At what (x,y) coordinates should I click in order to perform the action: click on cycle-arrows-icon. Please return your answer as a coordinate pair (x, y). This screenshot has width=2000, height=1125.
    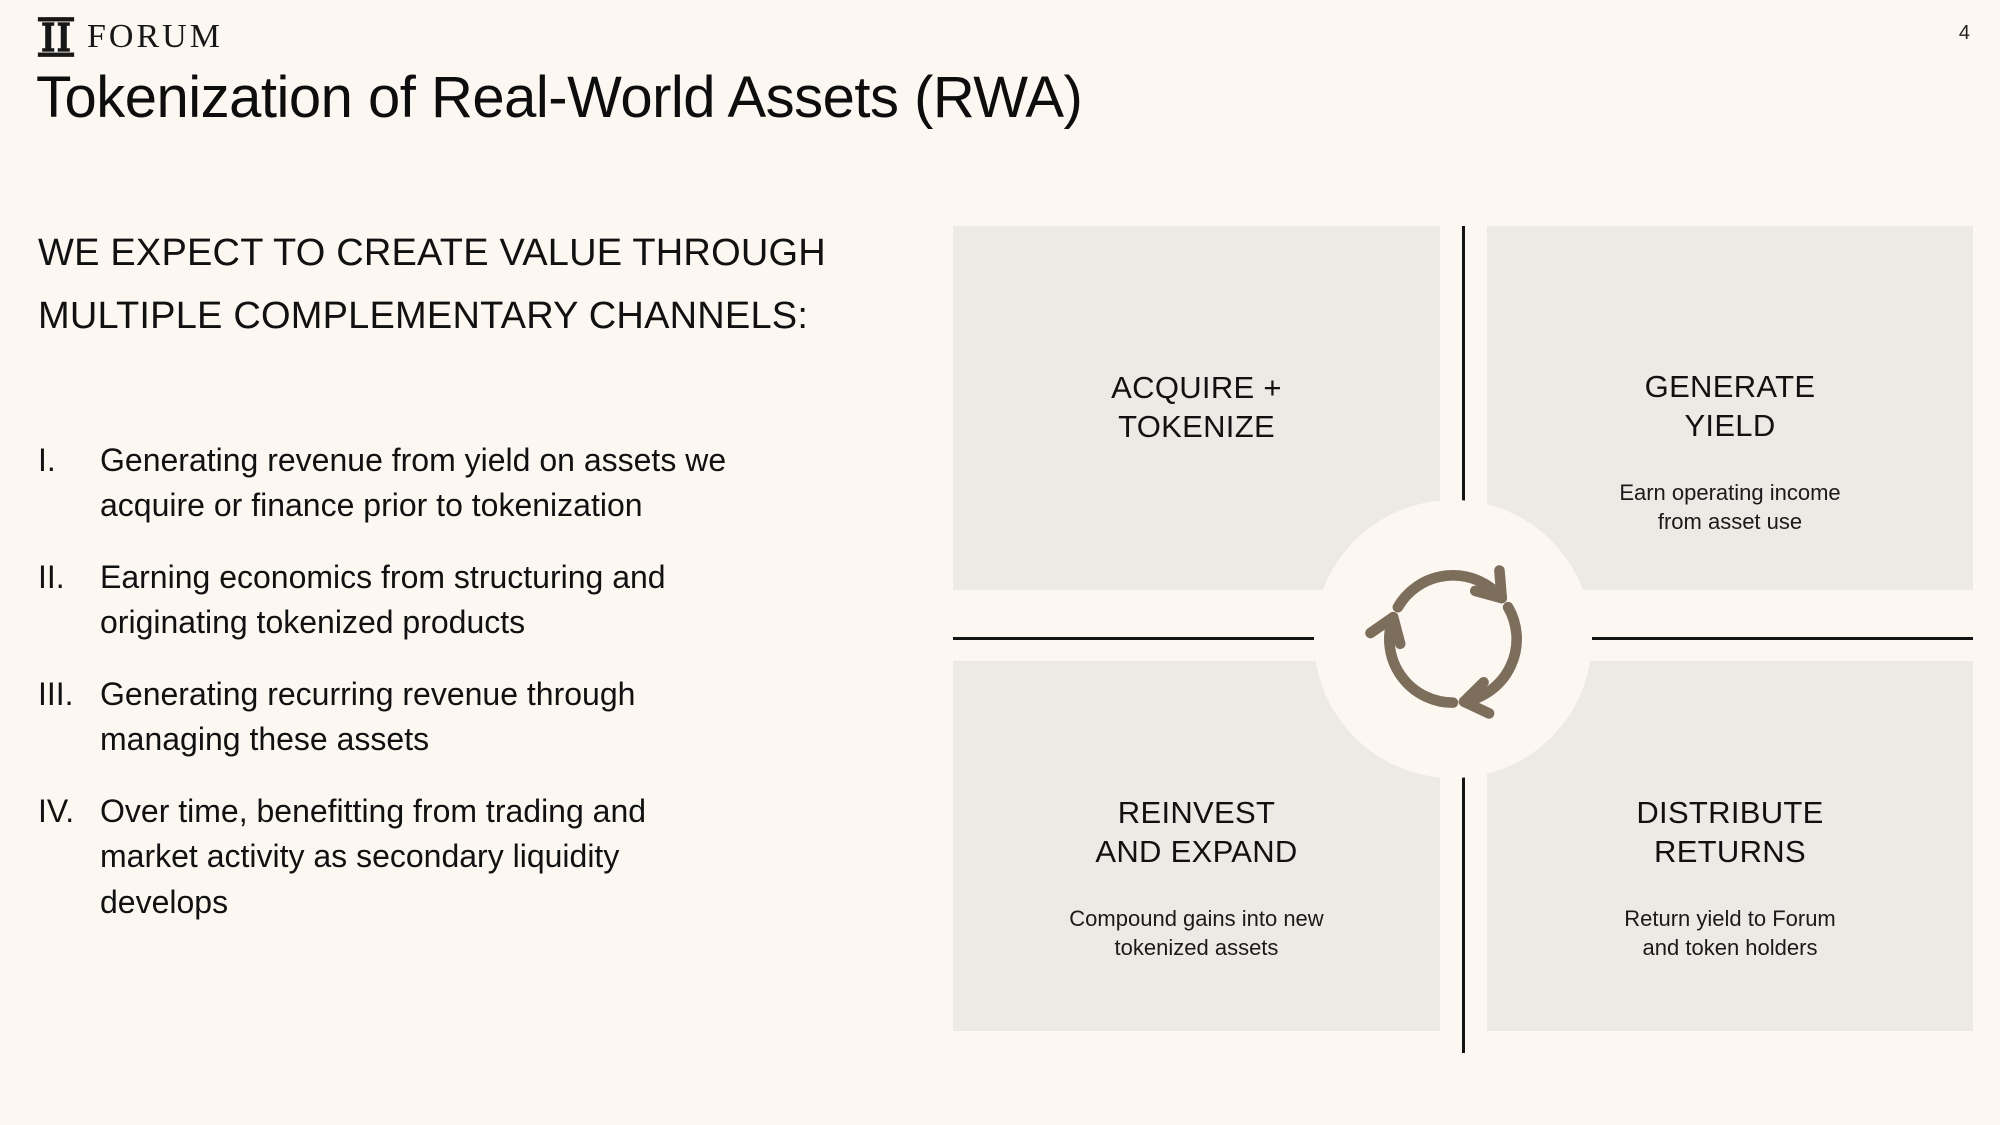
    Looking at the image, I should click on (1453, 655).